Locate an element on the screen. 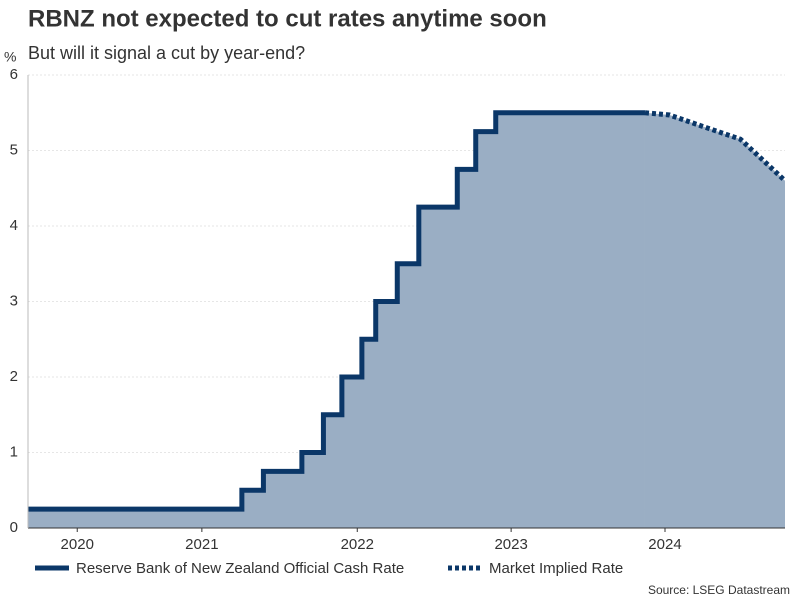  y-tick-label: 1 is located at coordinates (14, 451).